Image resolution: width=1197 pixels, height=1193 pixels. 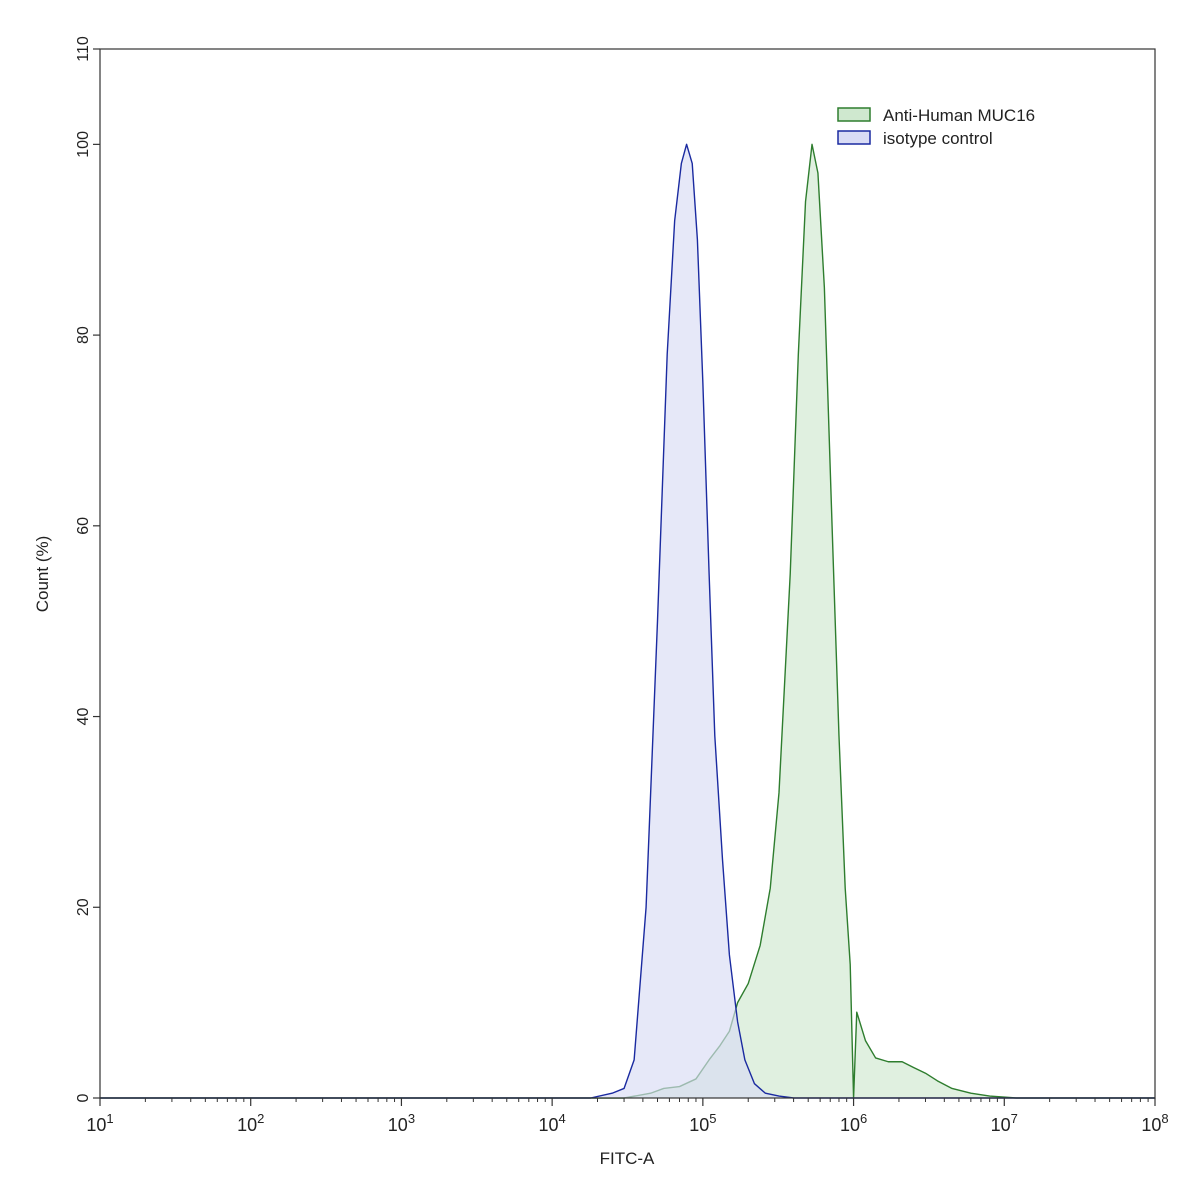 What do you see at coordinates (83, 144) in the screenshot?
I see `y-tick-label-5: 100` at bounding box center [83, 144].